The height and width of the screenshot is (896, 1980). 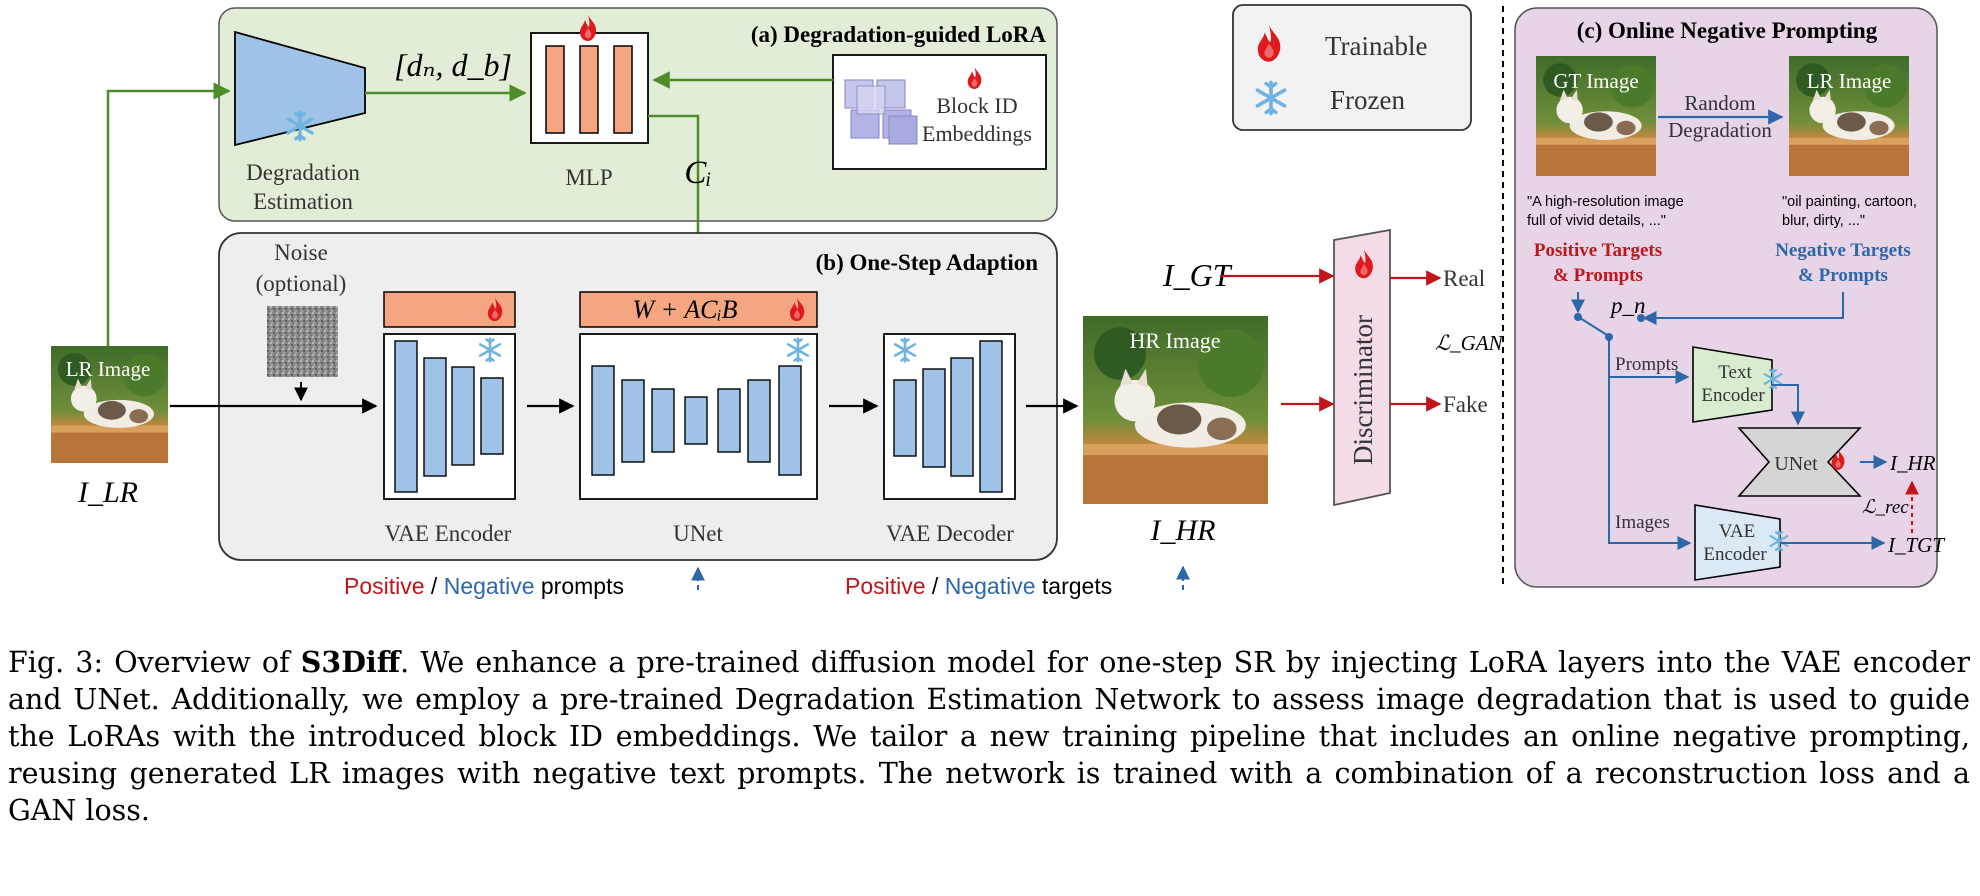 I want to click on text-encoder-label-1: Text, so click(x=1735, y=372).